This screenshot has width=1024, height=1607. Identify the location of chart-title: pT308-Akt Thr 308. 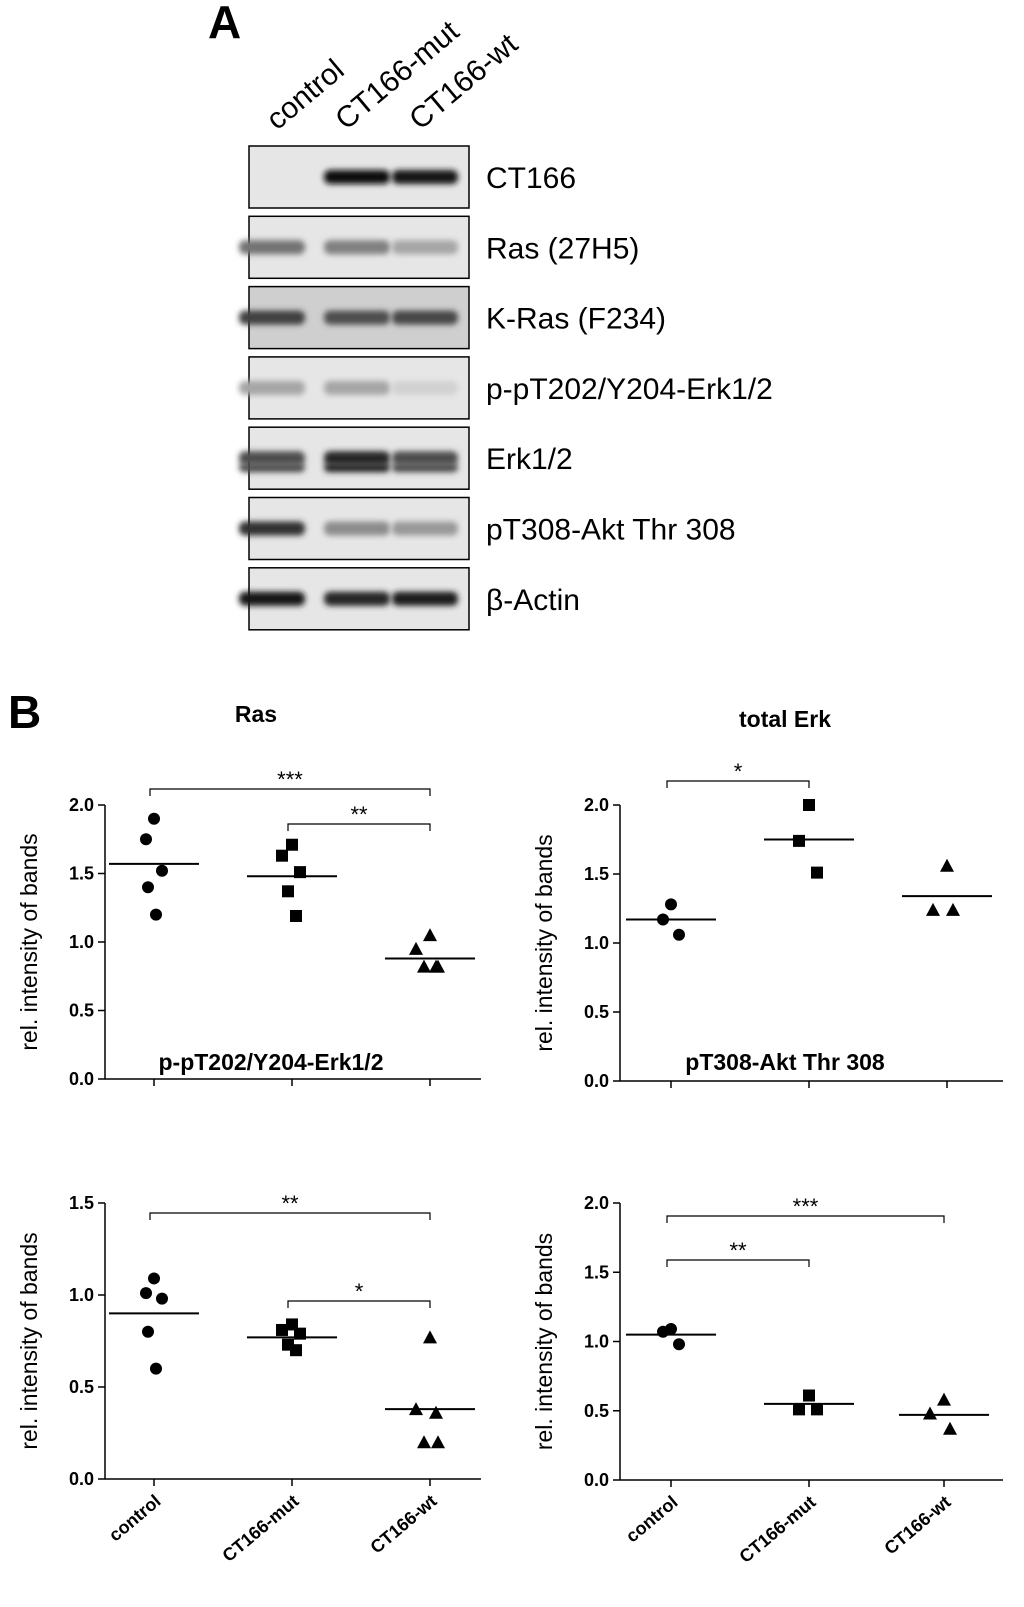
(785, 1062).